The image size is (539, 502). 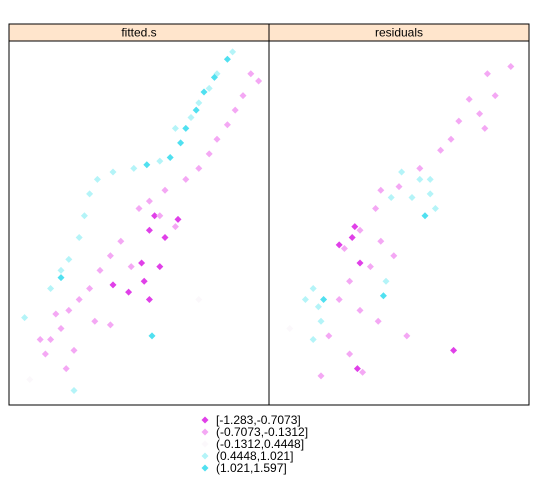 What do you see at coordinates (260, 444) in the screenshot?
I see `legend-label: (-0.1312,0.4448]` at bounding box center [260, 444].